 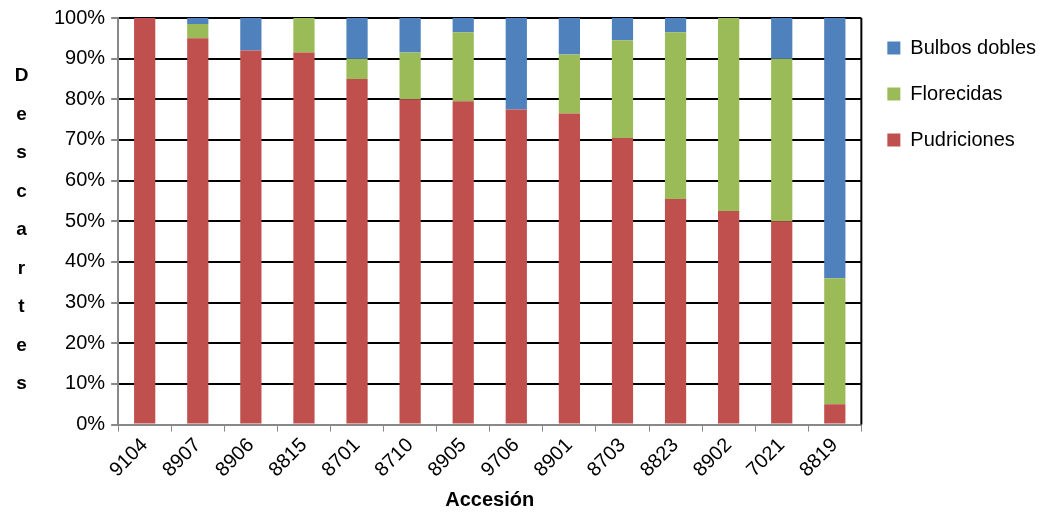 What do you see at coordinates (85, 138) in the screenshot?
I see `y-tick-label: 70%` at bounding box center [85, 138].